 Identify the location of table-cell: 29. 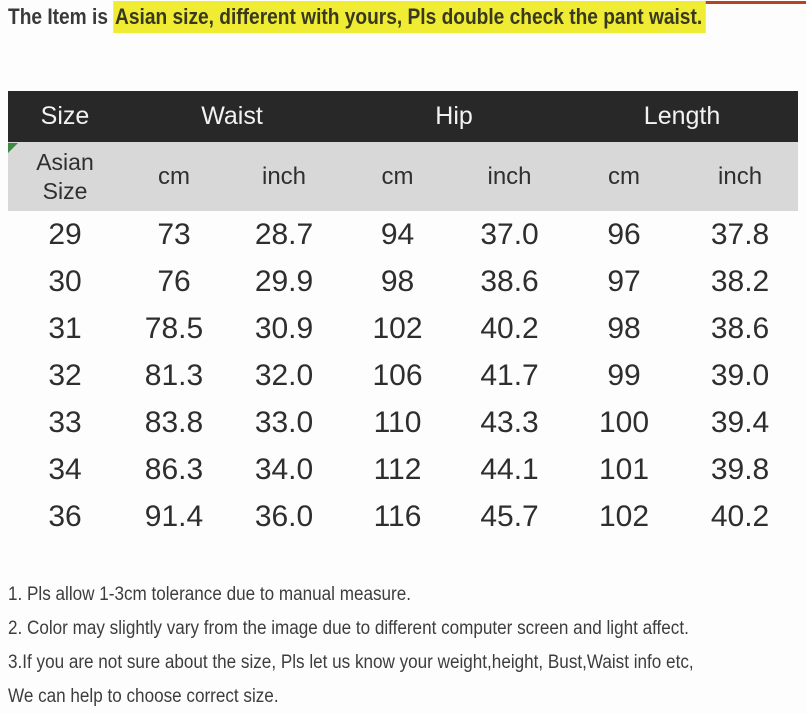
(65, 234).